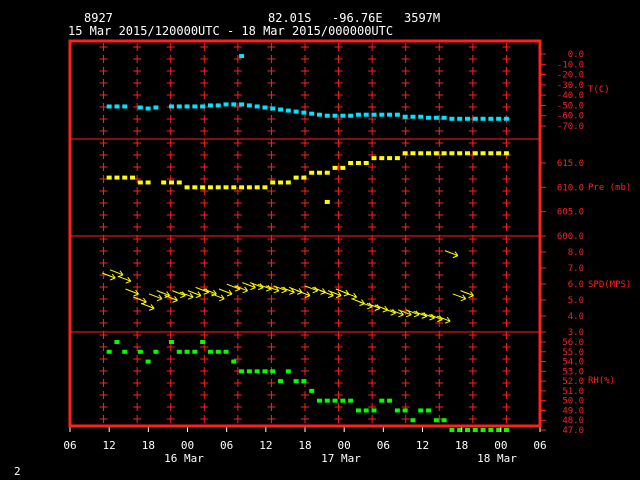 This screenshot has height=480, width=640. I want to click on y-tick-label: 52.0, so click(573, 382).